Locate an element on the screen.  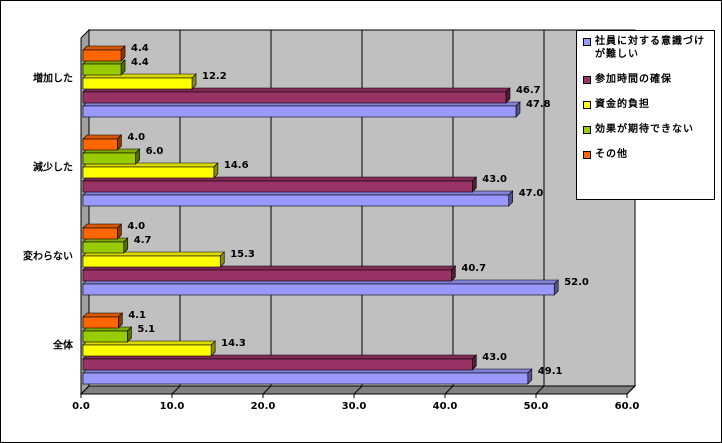
legend: 社員に対する意識づけが難しい参加時間の確保 資金的負担効果が期待できない その他 is located at coordinates (645, 115).